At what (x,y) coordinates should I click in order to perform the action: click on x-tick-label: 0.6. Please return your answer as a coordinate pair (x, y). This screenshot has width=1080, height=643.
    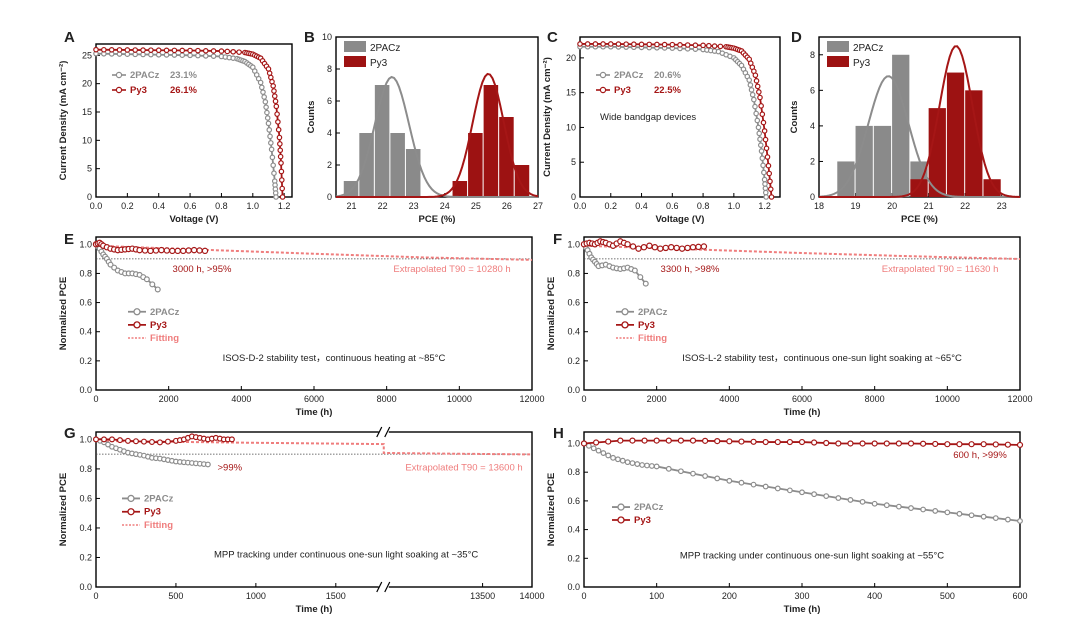
    Looking at the image, I should click on (190, 206).